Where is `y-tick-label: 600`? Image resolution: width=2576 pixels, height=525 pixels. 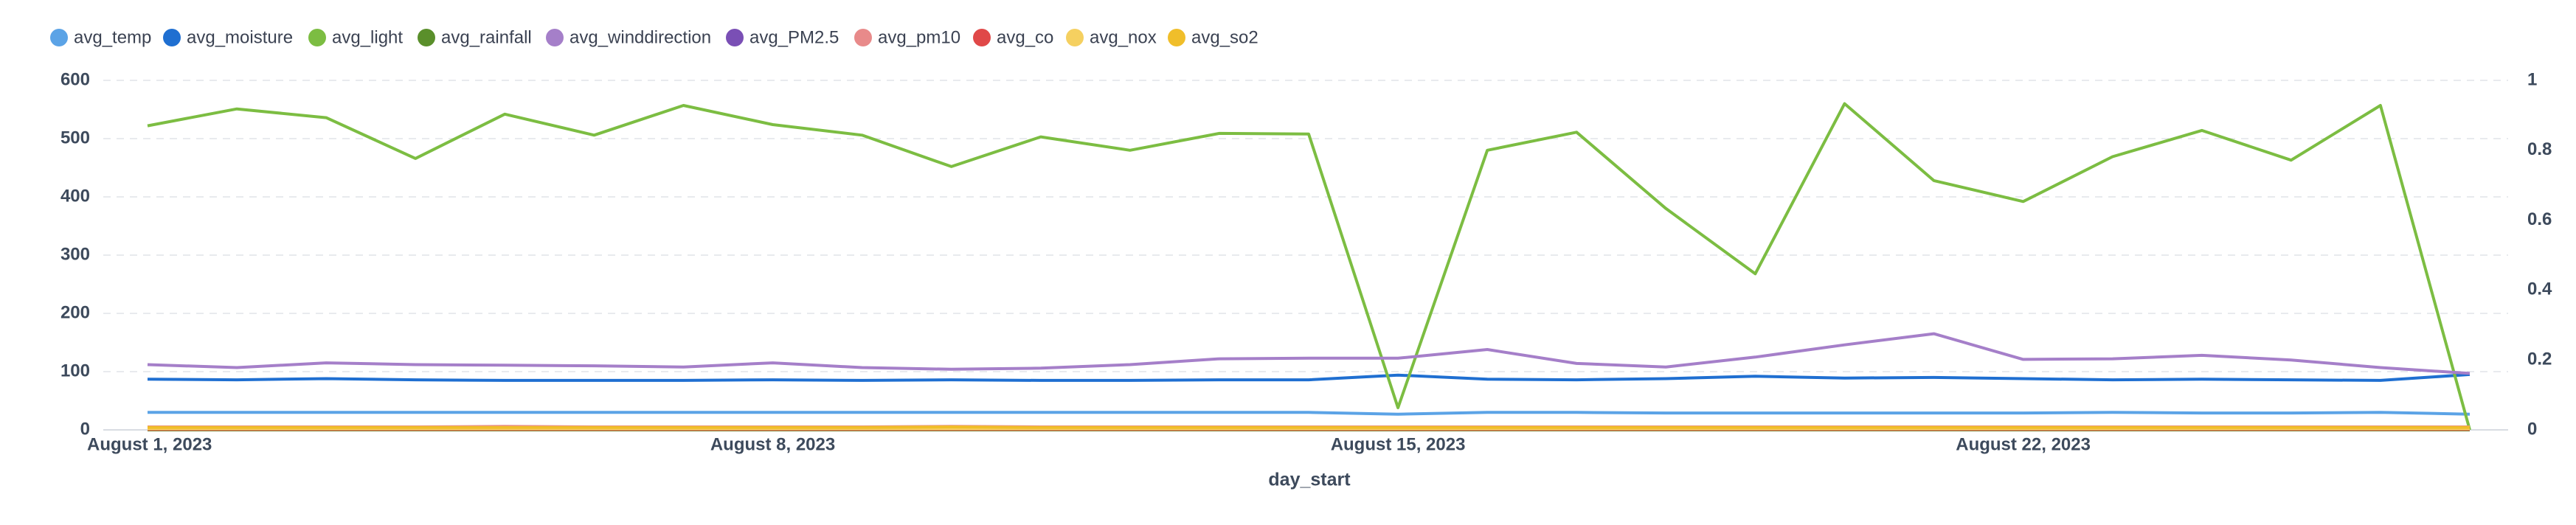
y-tick-label: 600 is located at coordinates (75, 79).